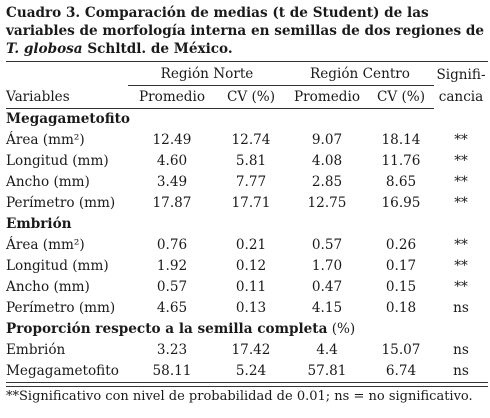 The image size is (490, 418). What do you see at coordinates (251, 97) in the screenshot?
I see `header-norte-cv: CV (%)` at bounding box center [251, 97].